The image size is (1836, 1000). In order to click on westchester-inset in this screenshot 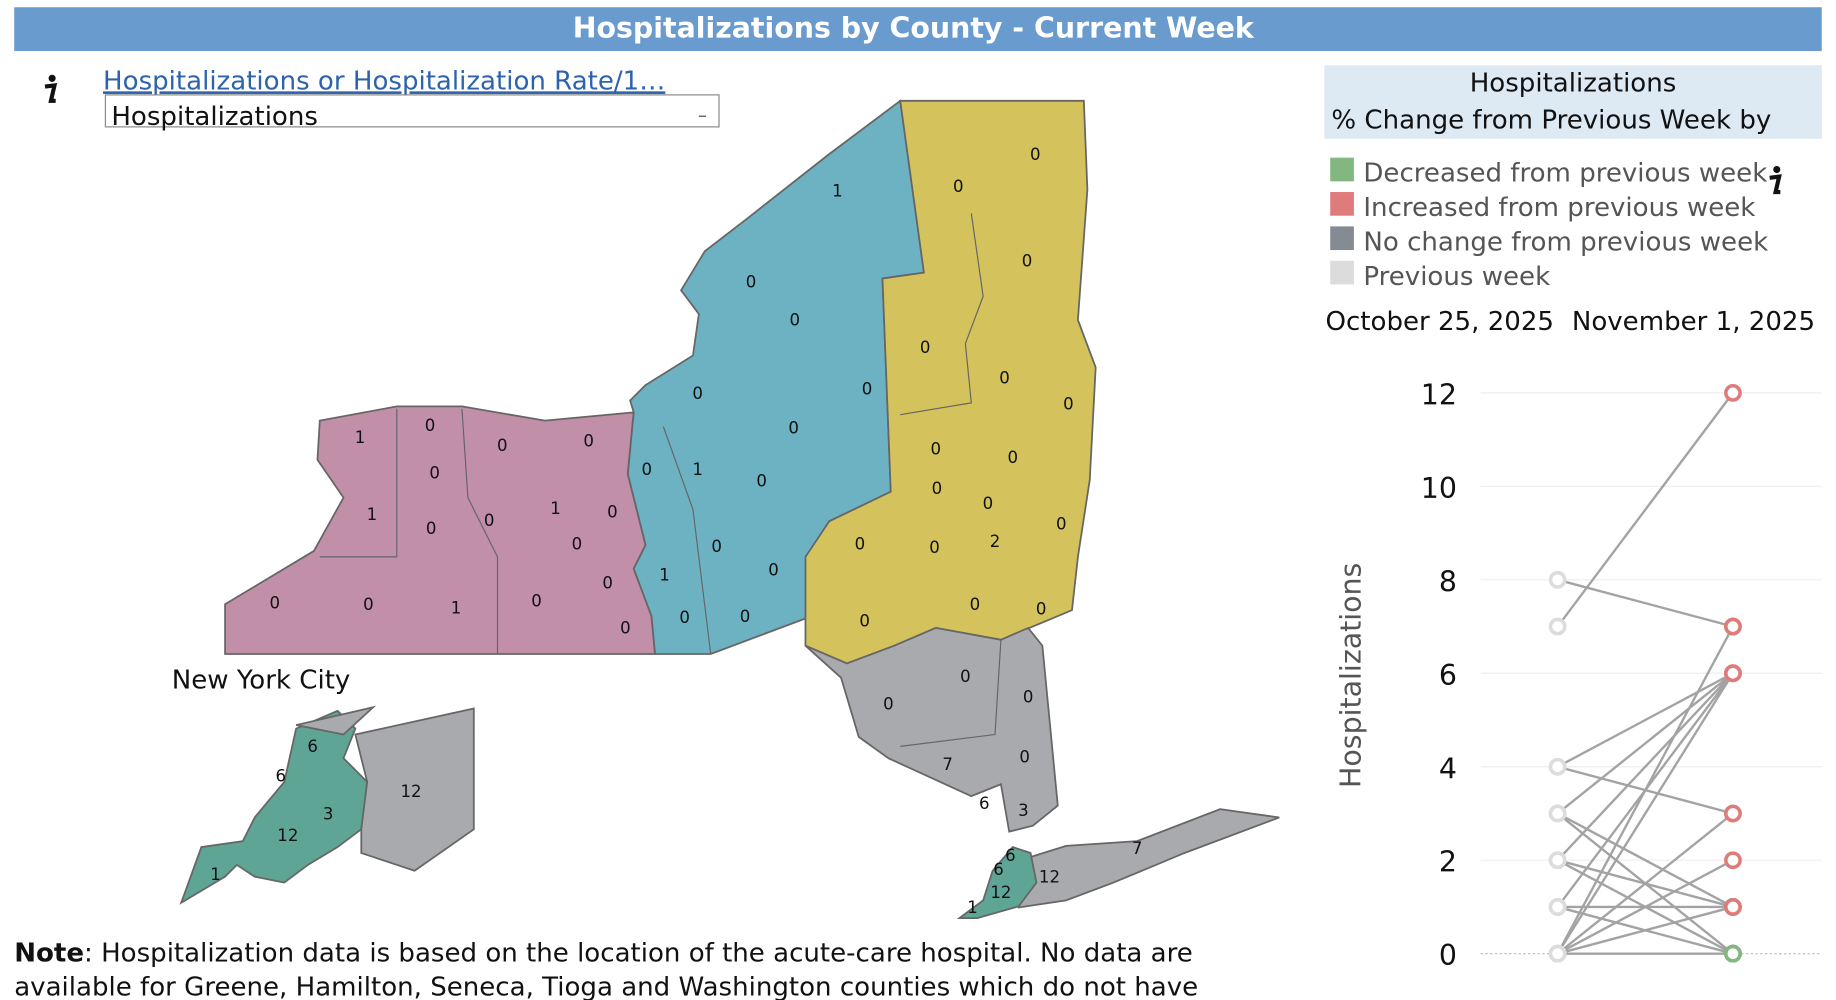, I will do `click(336, 720)`.